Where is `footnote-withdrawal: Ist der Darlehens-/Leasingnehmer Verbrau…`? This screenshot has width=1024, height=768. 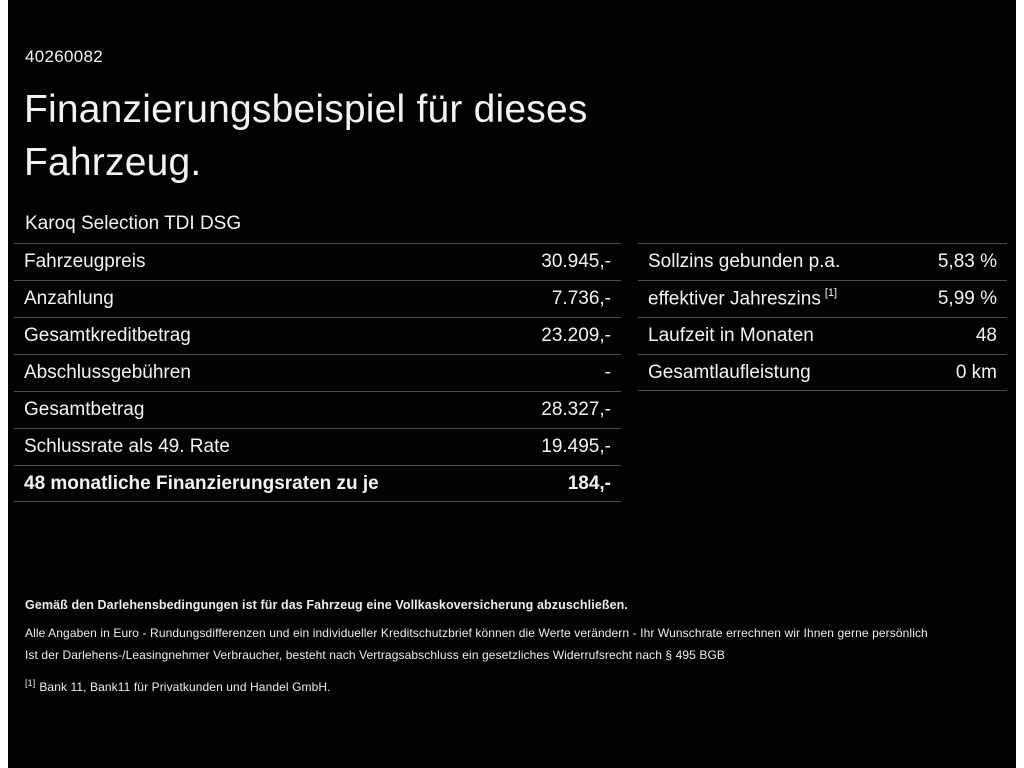
footnote-withdrawal: Ist der Darlehens-/Leasingnehmer Verbrau… is located at coordinates (375, 655).